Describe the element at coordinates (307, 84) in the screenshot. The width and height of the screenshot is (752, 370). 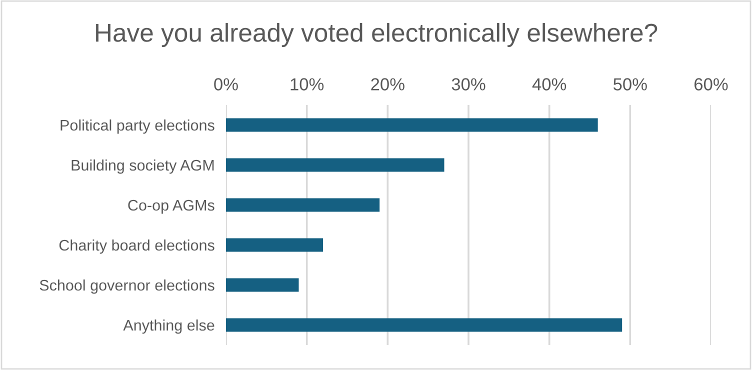
I see `x-tick-label: 10%` at that location.